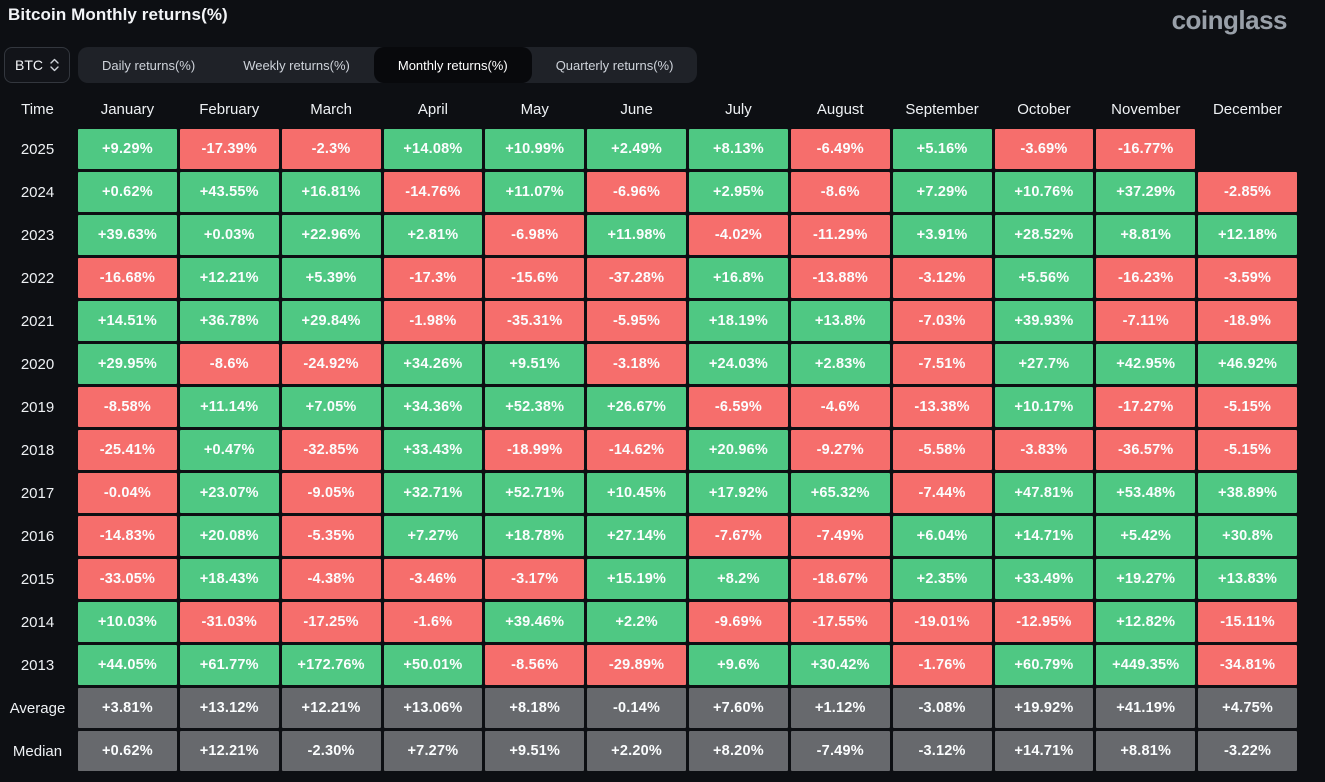 This screenshot has width=1325, height=782. I want to click on summary-return-cell: +14.71%, so click(1044, 751).